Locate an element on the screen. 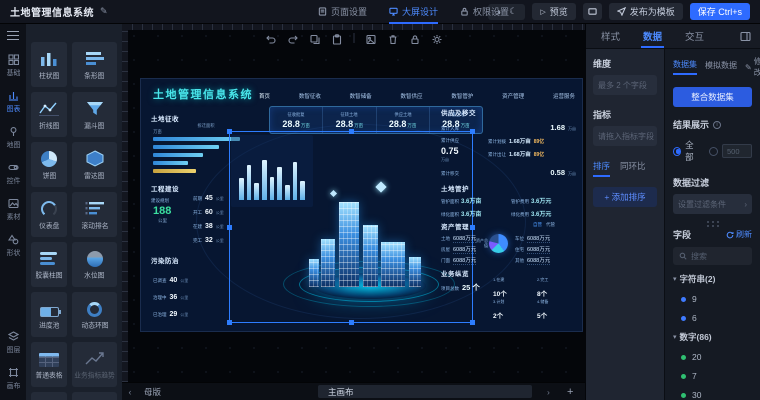 This screenshot has height=400, width=760. prev-page-icon: ‹ is located at coordinates (130, 391).